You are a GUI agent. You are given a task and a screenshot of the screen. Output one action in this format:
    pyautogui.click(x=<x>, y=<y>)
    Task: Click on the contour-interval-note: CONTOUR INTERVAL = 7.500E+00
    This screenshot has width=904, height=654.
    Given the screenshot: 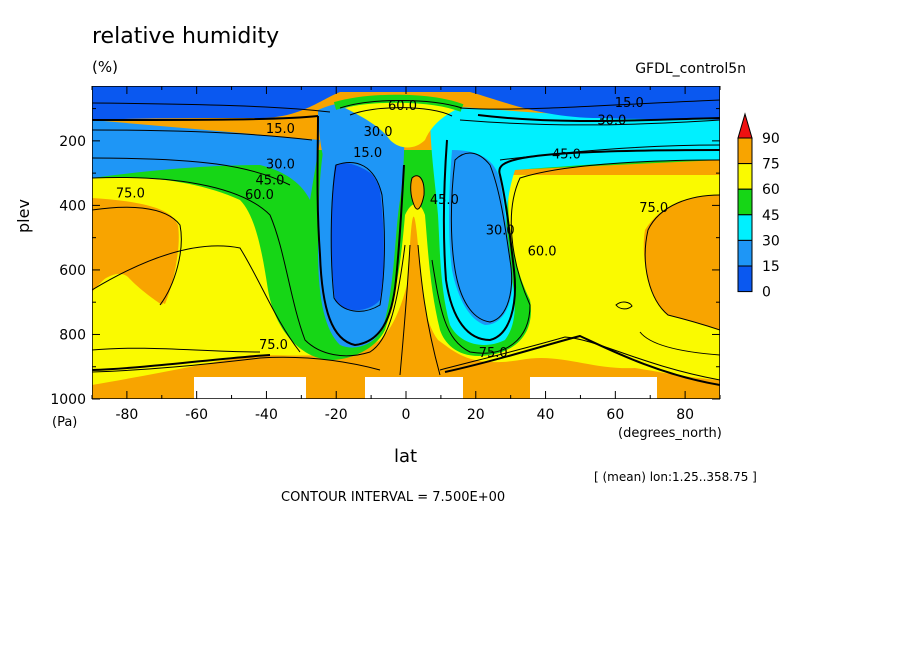 What is the action you would take?
    pyautogui.click(x=393, y=497)
    